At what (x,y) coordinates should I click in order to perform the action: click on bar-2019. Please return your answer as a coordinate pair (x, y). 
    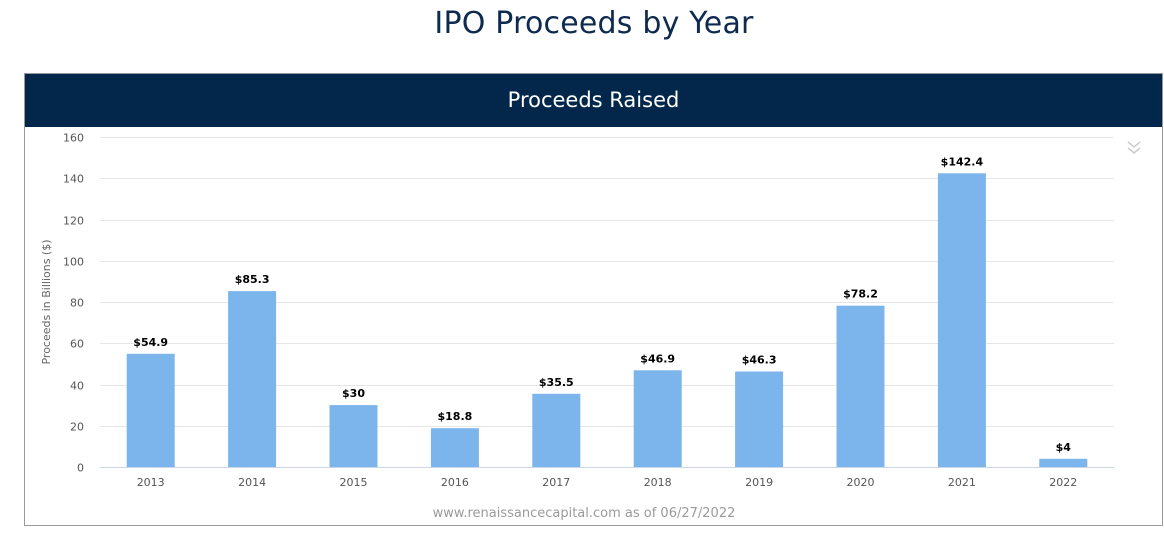
    Looking at the image, I should click on (759, 419).